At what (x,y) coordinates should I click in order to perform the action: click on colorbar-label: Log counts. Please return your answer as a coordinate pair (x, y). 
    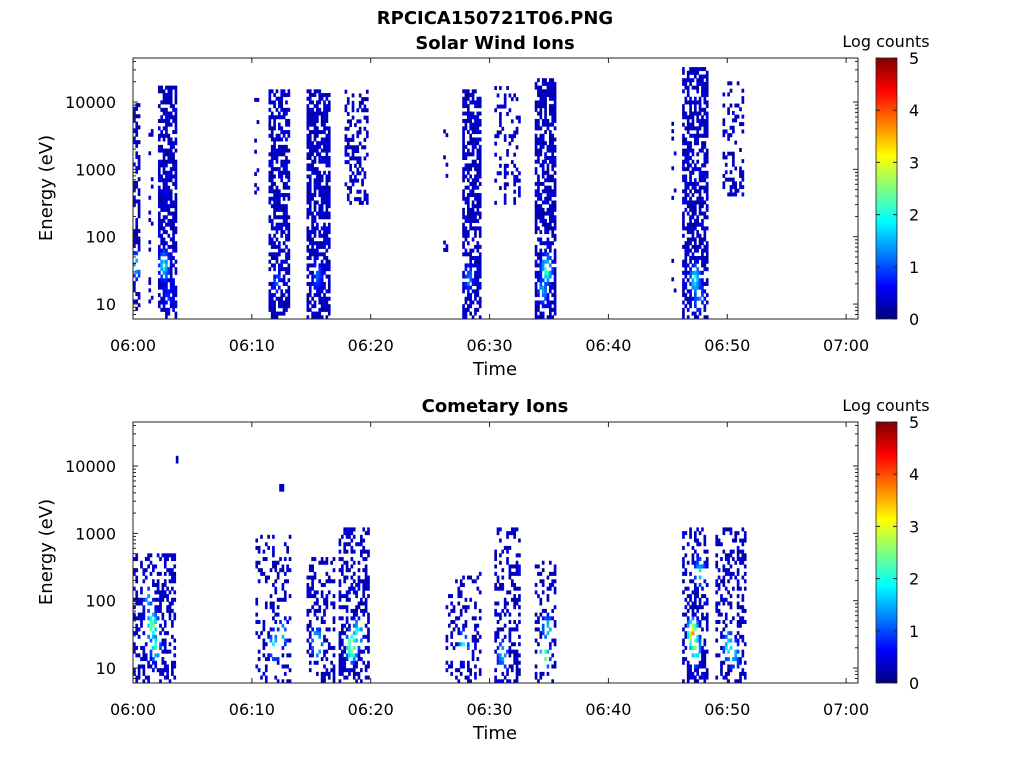
    Looking at the image, I should click on (885, 405).